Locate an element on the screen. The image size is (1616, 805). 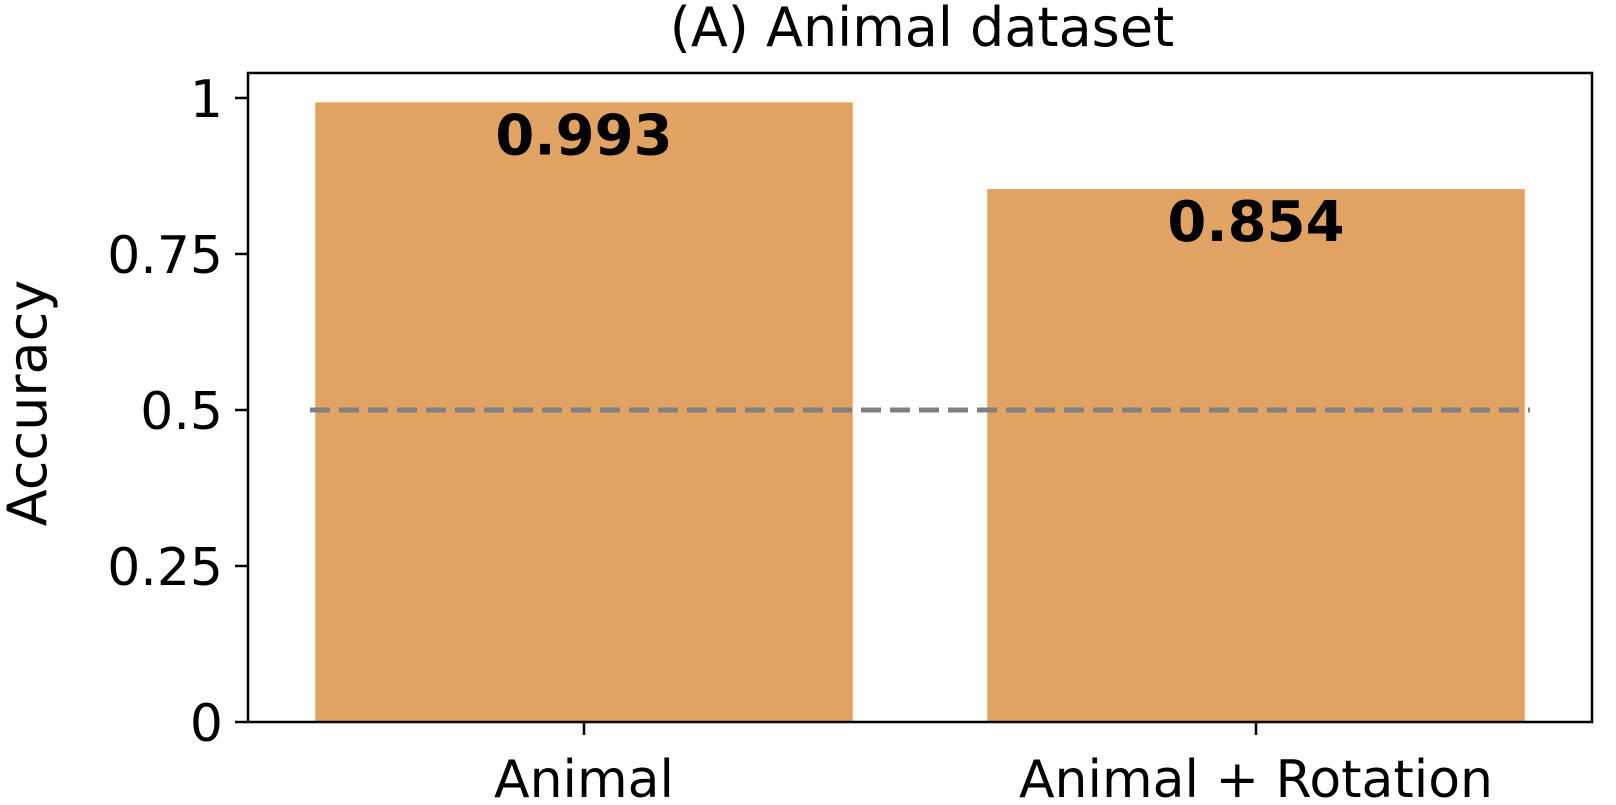
y-tick-label-2: 0.5 is located at coordinates (181, 412).